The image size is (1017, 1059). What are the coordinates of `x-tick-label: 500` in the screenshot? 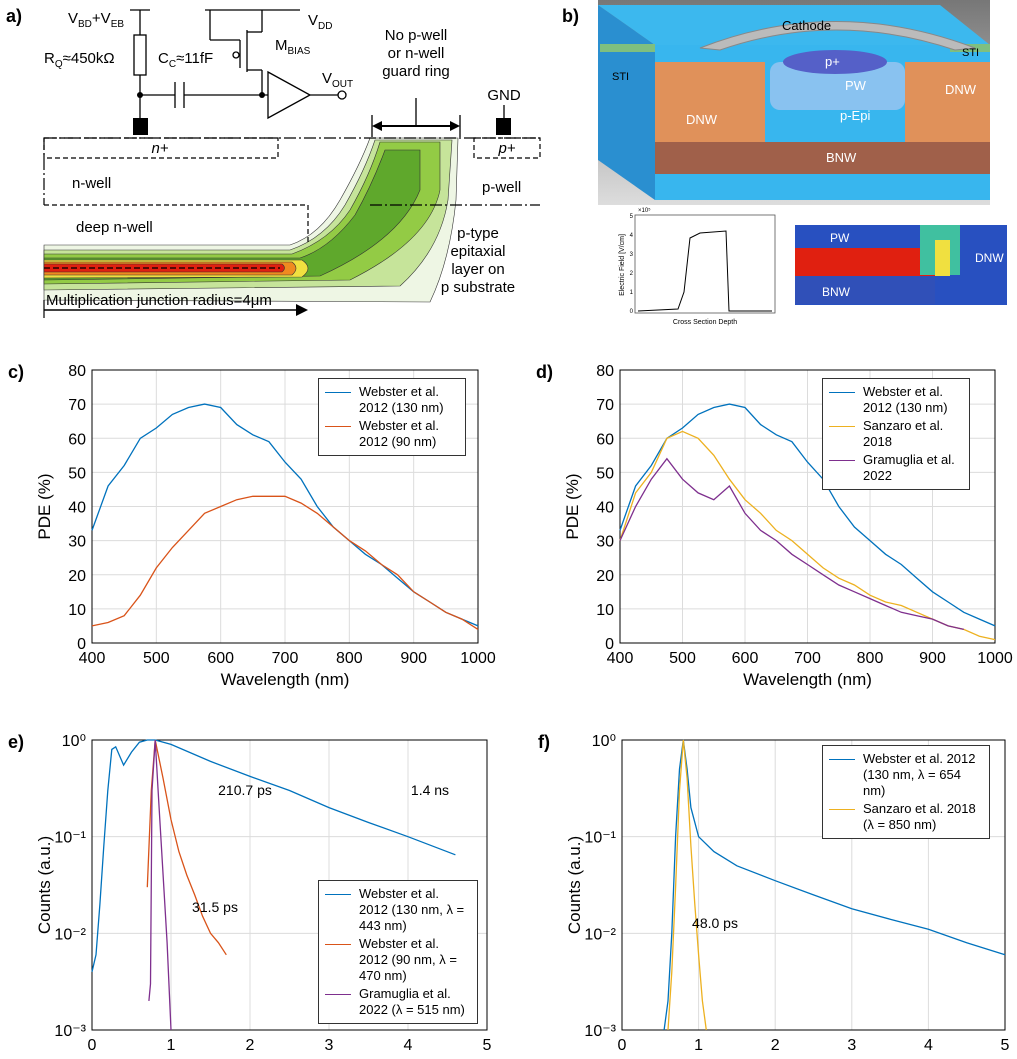 It's located at (156, 658).